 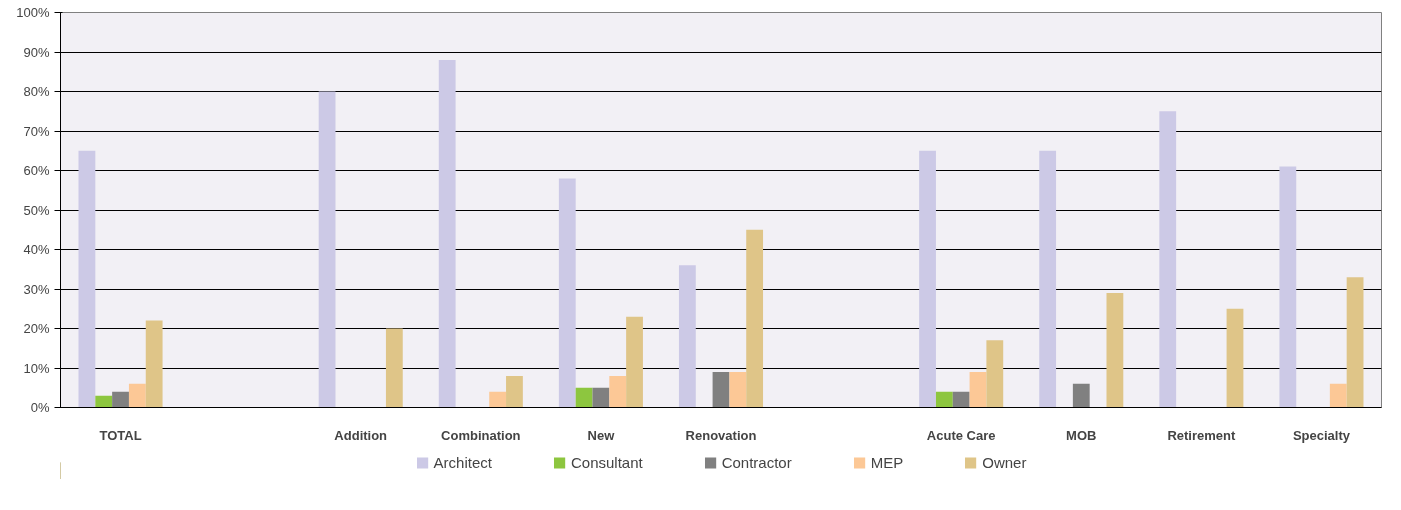 I want to click on x-tick-label: Renovation, so click(x=721, y=435).